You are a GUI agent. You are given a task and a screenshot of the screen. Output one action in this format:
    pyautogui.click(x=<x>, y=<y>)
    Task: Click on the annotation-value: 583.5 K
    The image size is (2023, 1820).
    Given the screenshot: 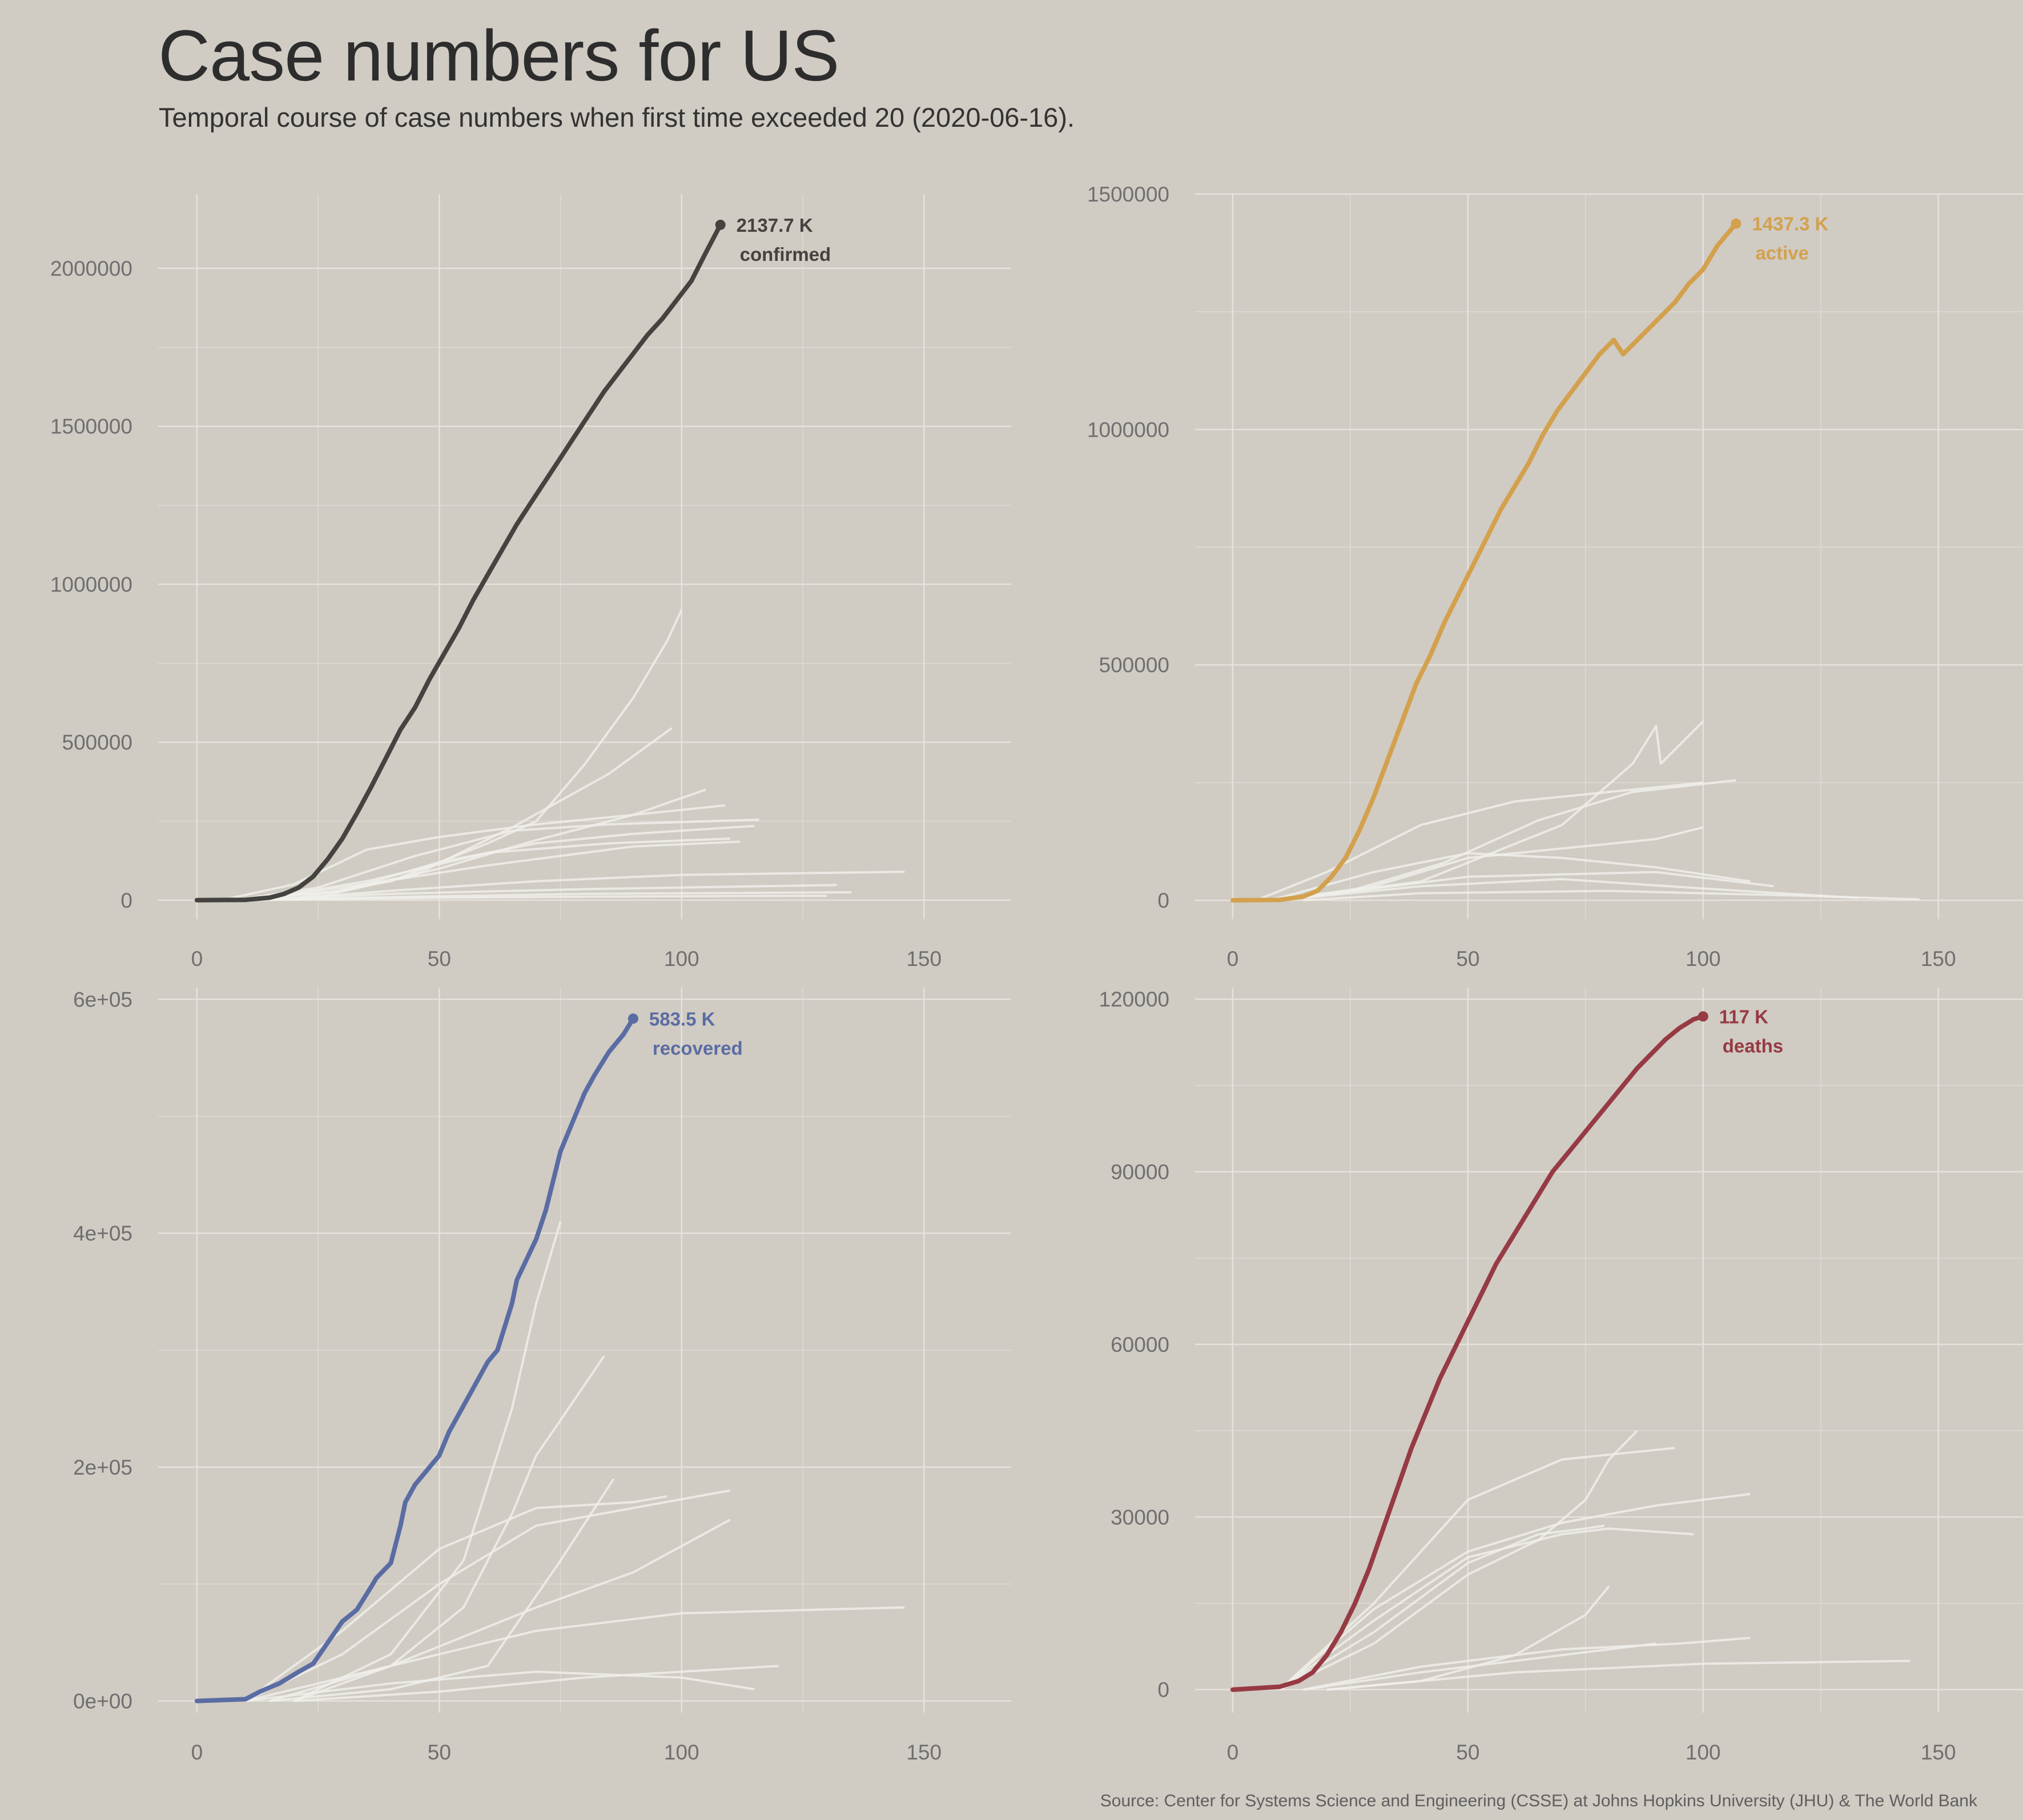 What is the action you would take?
    pyautogui.click(x=682, y=1018)
    